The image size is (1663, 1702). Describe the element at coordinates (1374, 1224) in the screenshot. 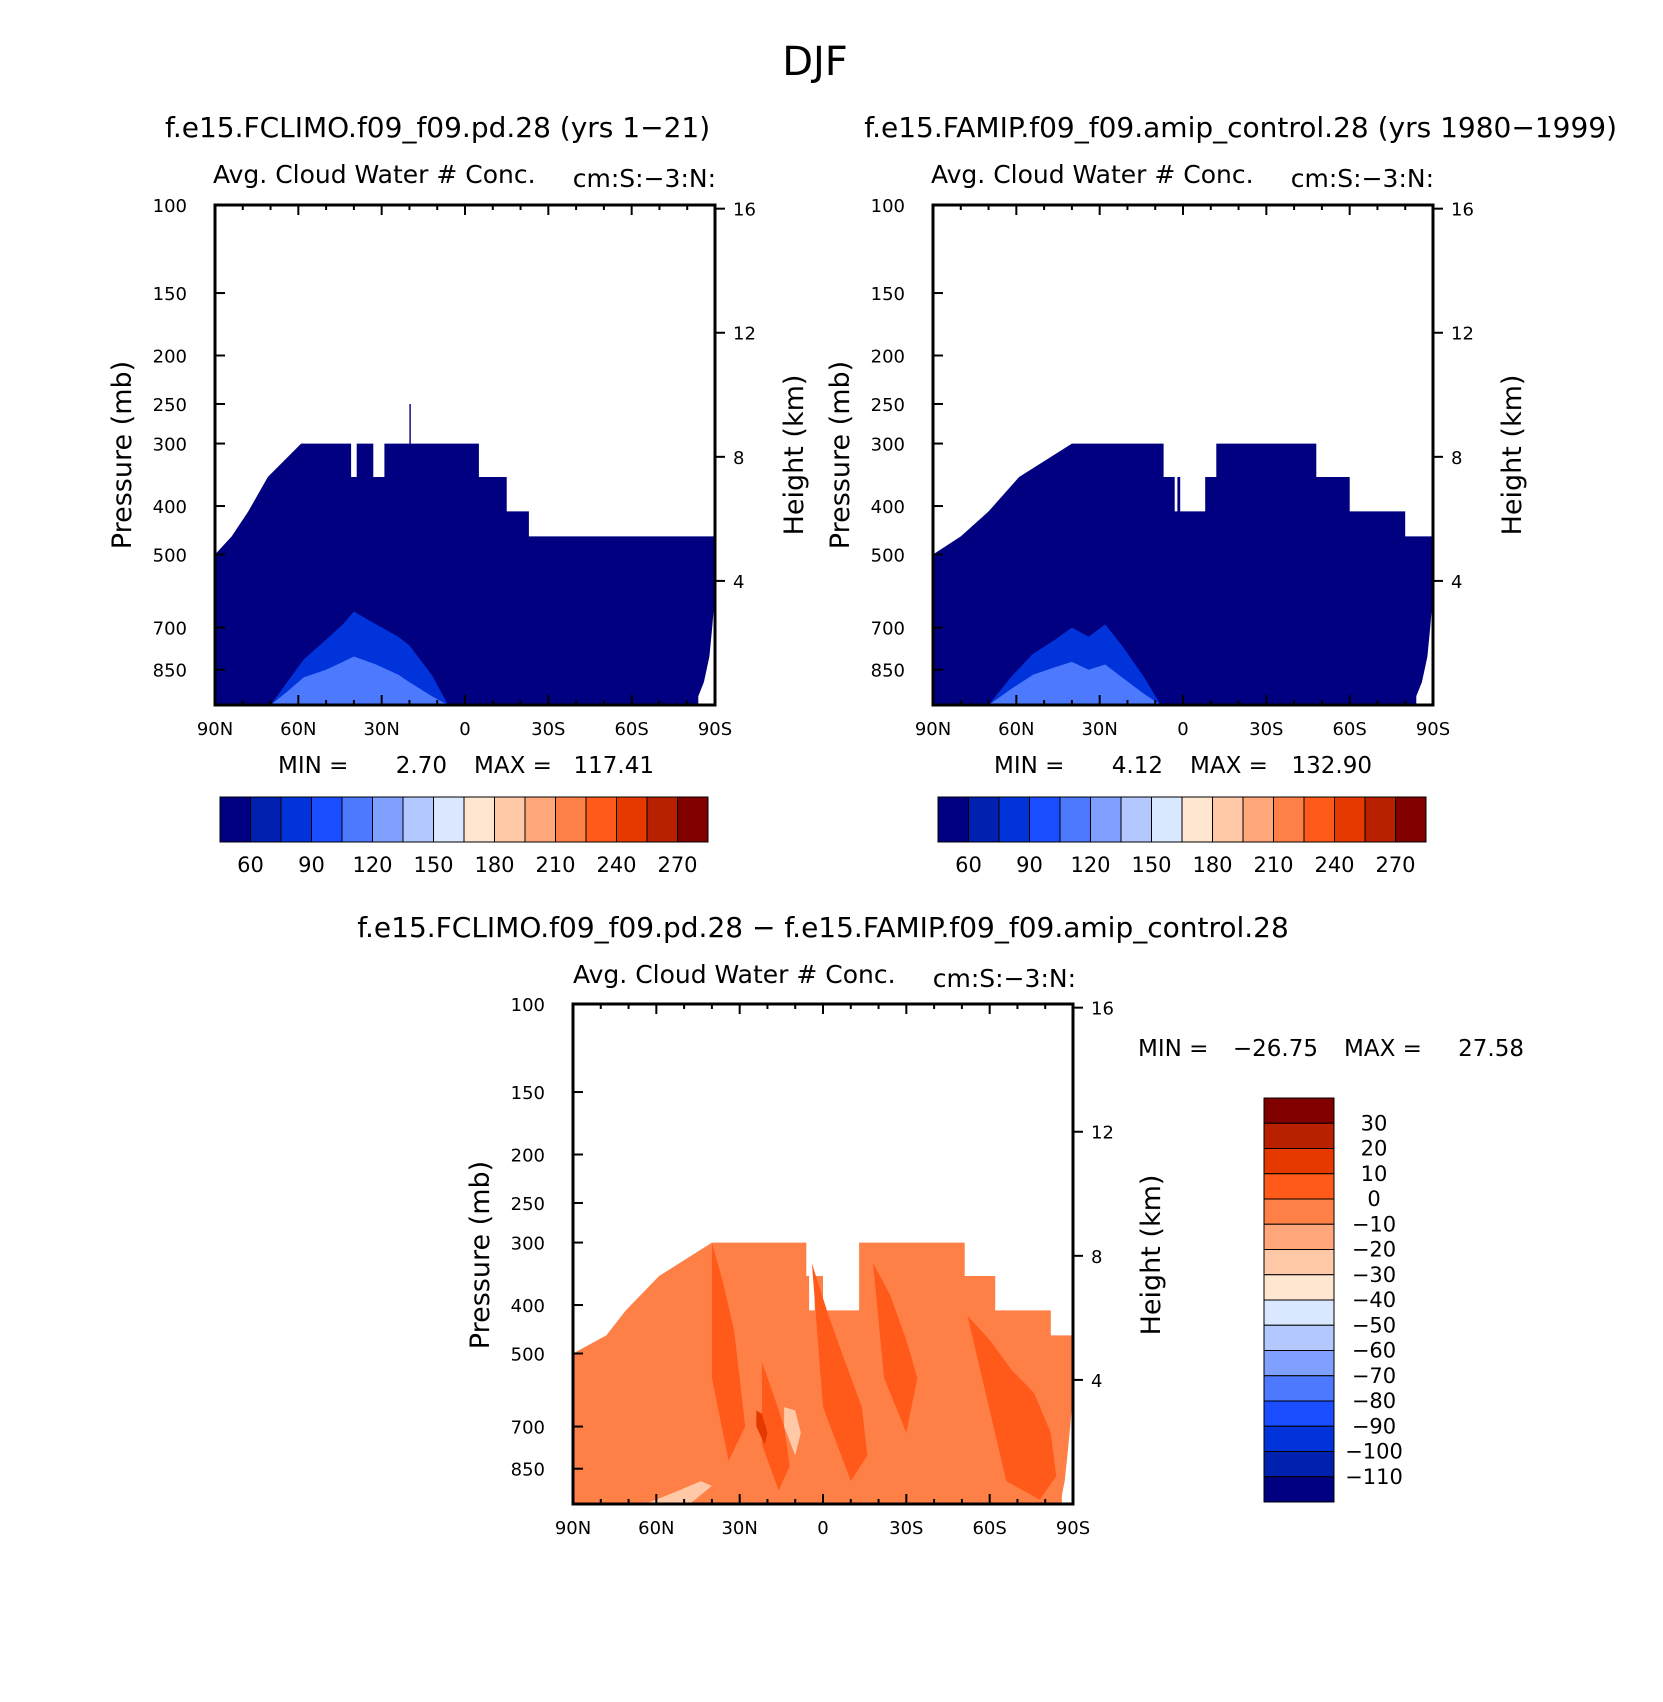

I see `difference-colorbar-label: −10` at that location.